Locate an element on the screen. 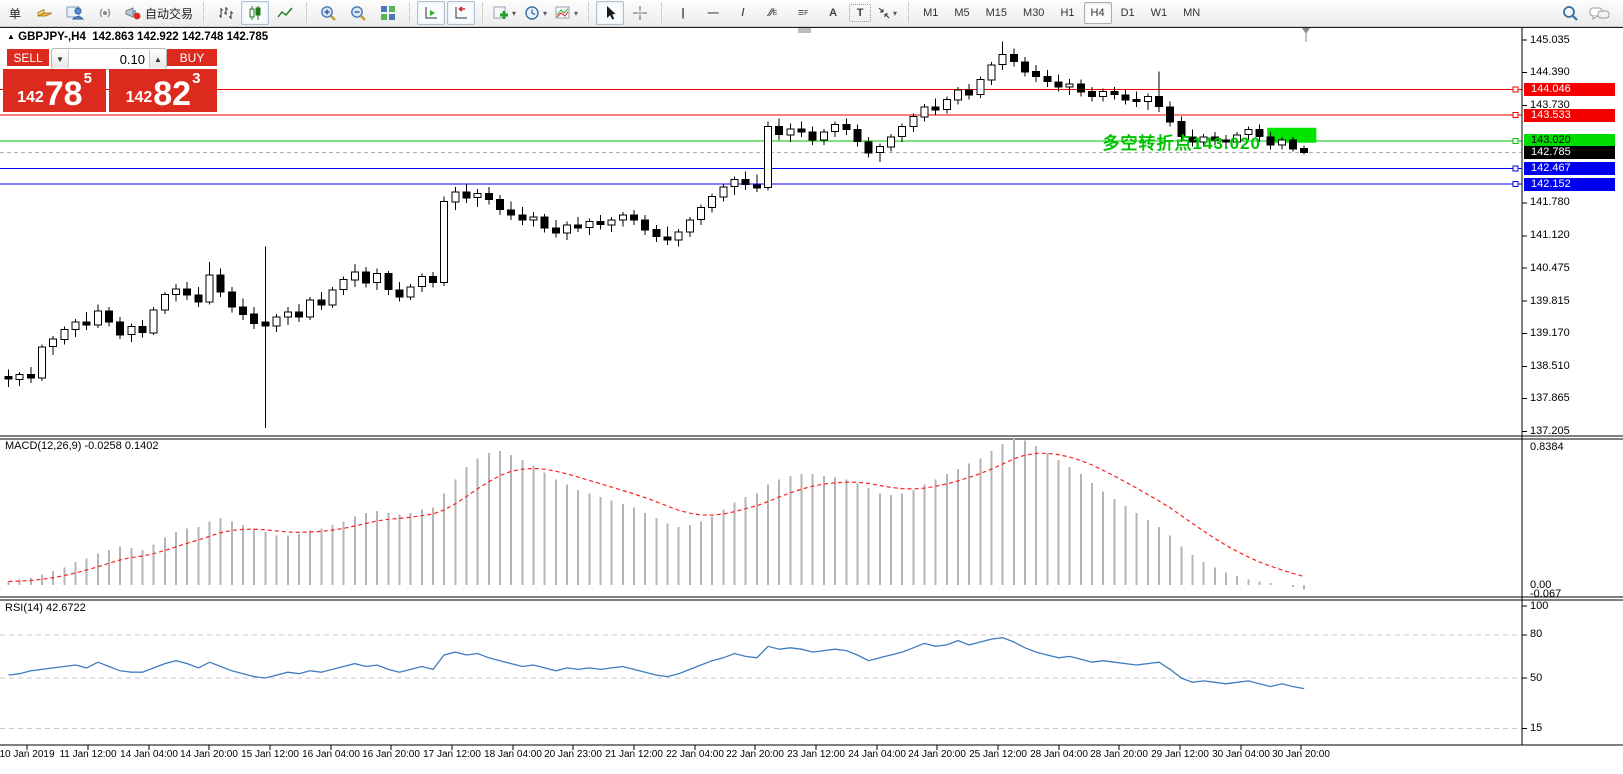 The width and height of the screenshot is (1623, 774). profile-icon is located at coordinates (75, 13).